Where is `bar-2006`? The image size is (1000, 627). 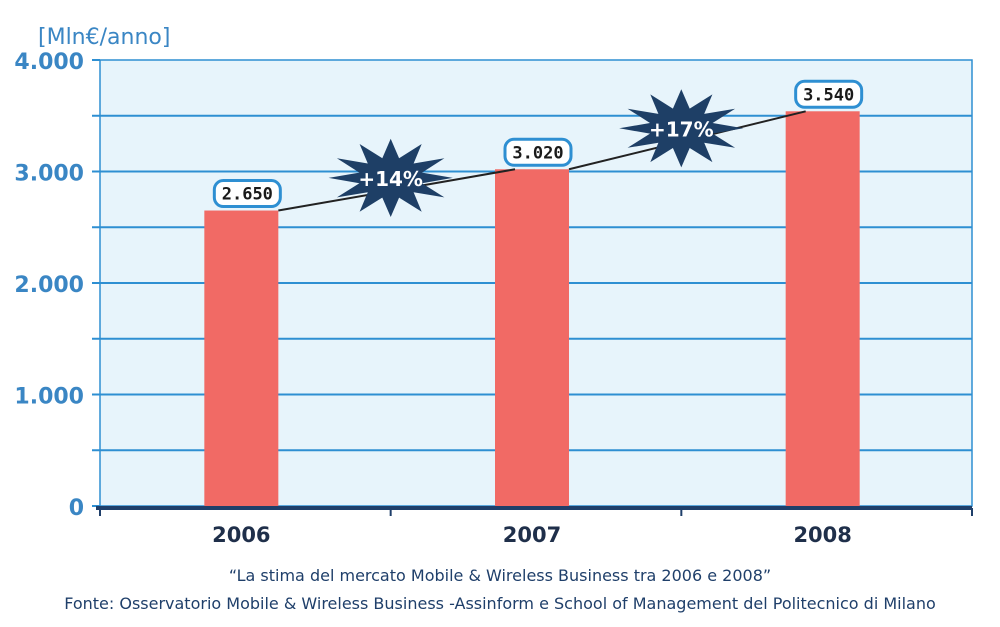
bar-2006 is located at coordinates (241, 358).